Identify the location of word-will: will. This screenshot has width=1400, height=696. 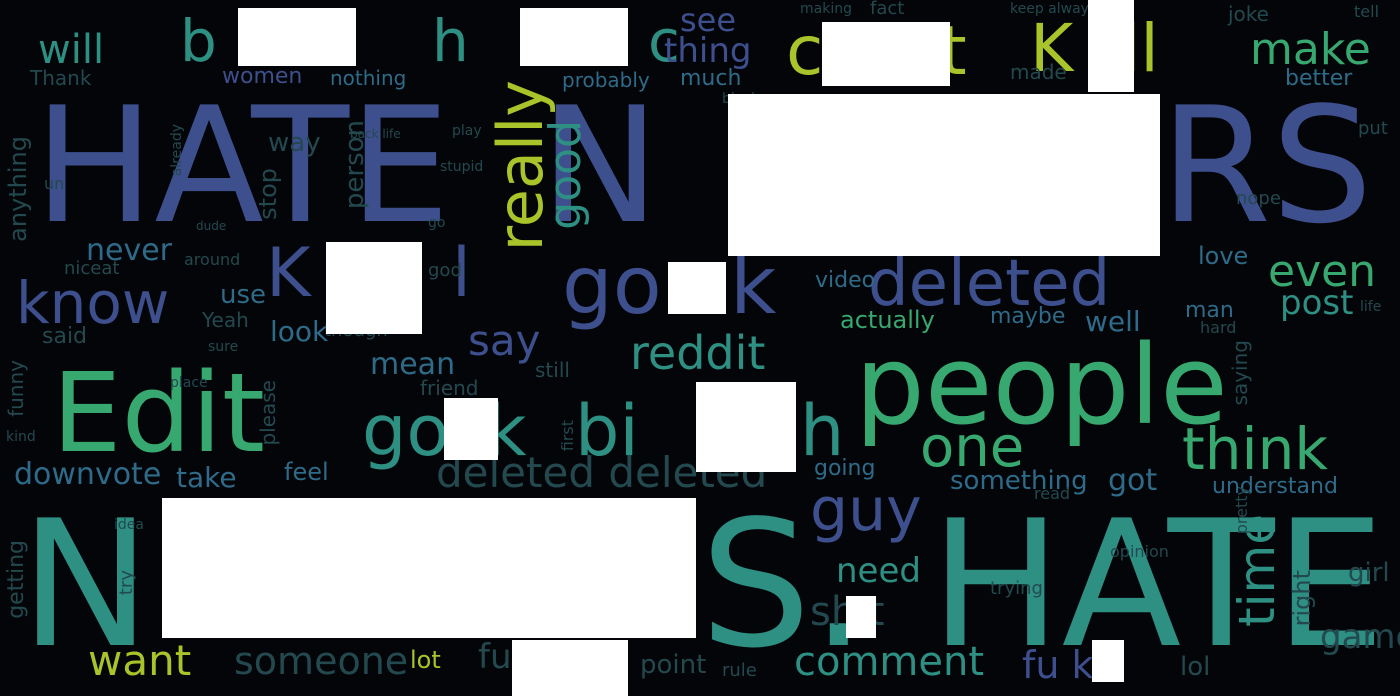
(71, 50).